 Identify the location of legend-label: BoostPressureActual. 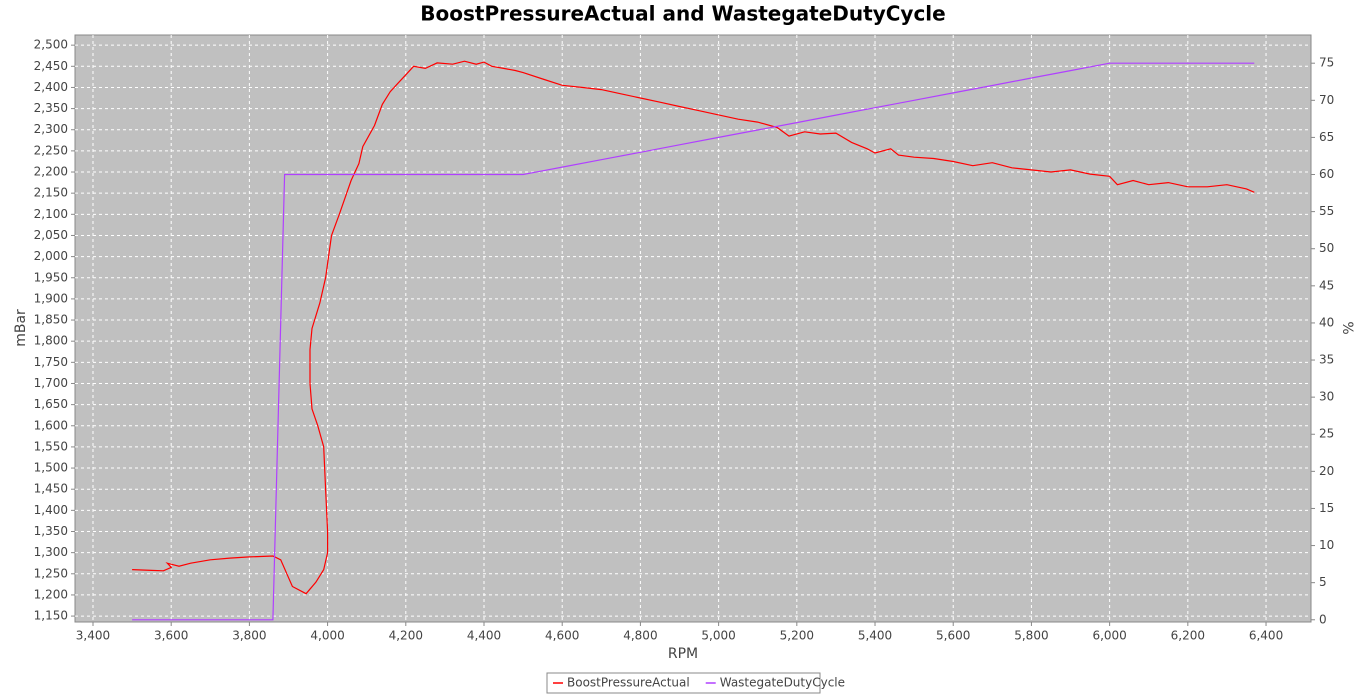
(628, 683).